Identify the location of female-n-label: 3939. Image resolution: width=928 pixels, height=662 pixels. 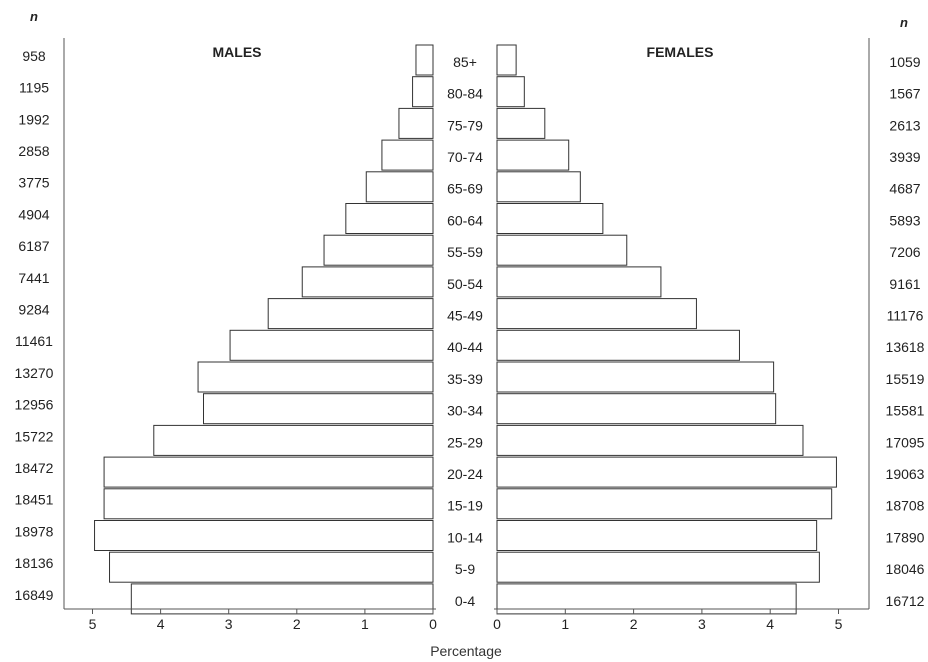
(904, 157).